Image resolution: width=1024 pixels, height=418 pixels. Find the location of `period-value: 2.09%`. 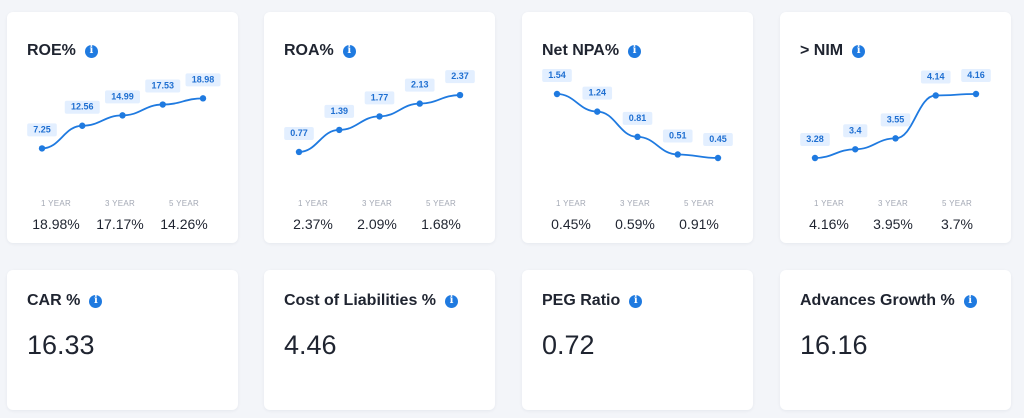

period-value: 2.09% is located at coordinates (377, 224).